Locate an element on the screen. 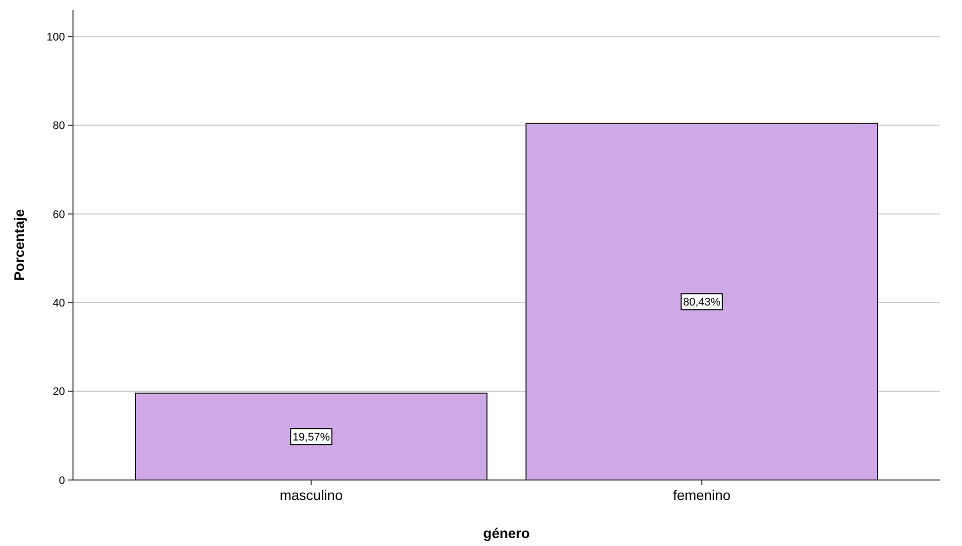 The image size is (962, 546). y-tick-label: 100 is located at coordinates (55, 37).